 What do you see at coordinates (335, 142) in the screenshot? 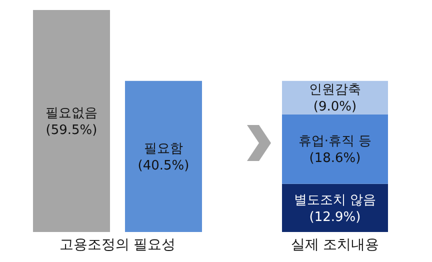
I see `series-label: 휴업·휴직 등` at bounding box center [335, 142].